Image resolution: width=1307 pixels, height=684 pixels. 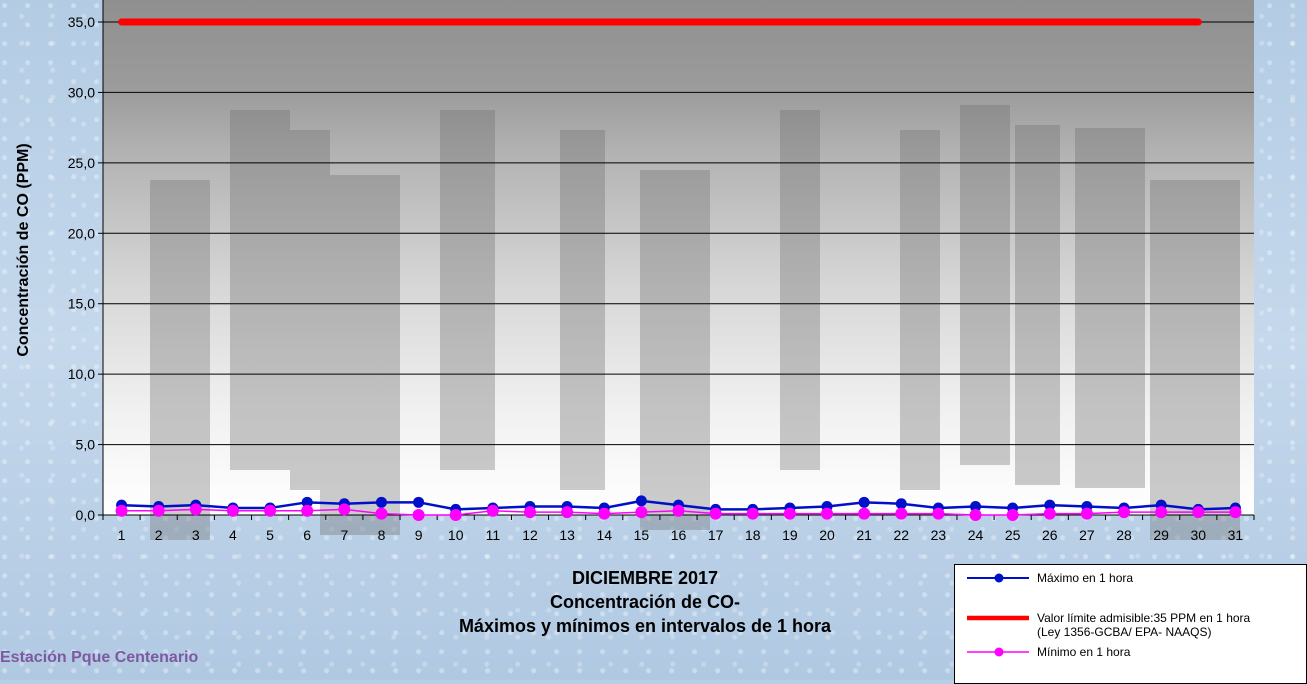 What do you see at coordinates (81, 233) in the screenshot?
I see `y-tick-label: 20,0` at bounding box center [81, 233].